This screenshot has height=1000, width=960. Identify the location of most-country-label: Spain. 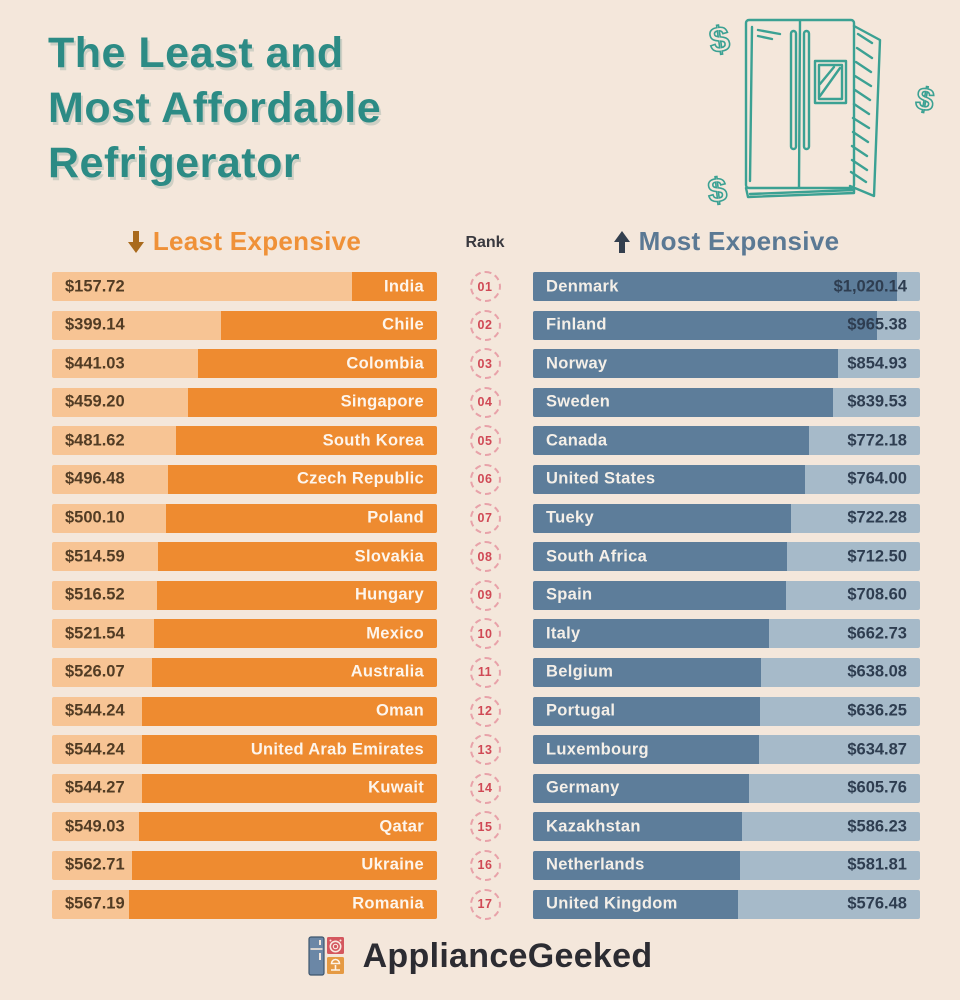
(569, 594).